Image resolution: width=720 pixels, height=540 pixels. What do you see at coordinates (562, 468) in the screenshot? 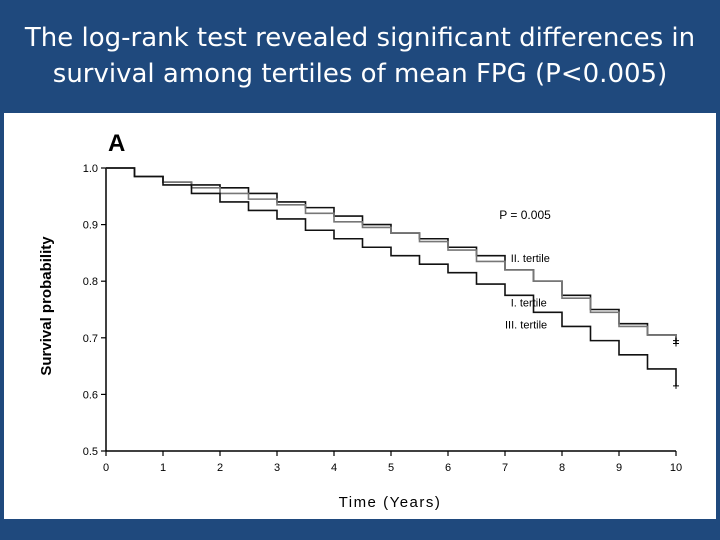
I see `x-tick-label: 8` at bounding box center [562, 468].